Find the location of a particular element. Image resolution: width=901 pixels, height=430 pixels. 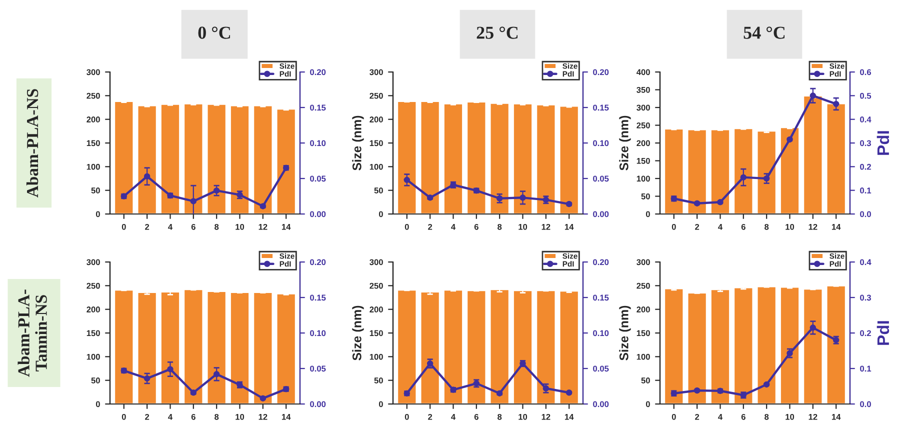

y2-axis-title: PdI is located at coordinates (883, 143).